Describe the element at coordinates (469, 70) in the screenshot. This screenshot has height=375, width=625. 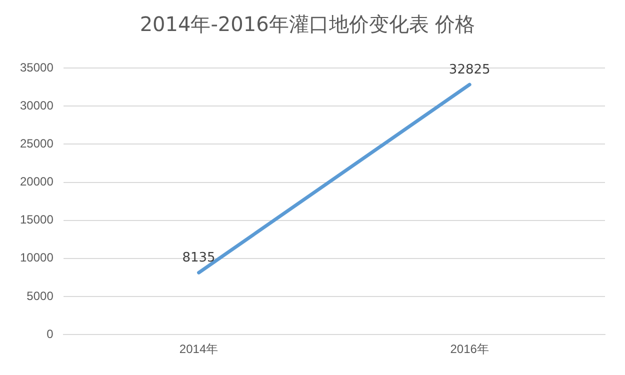
I see `data-label: 32825` at that location.